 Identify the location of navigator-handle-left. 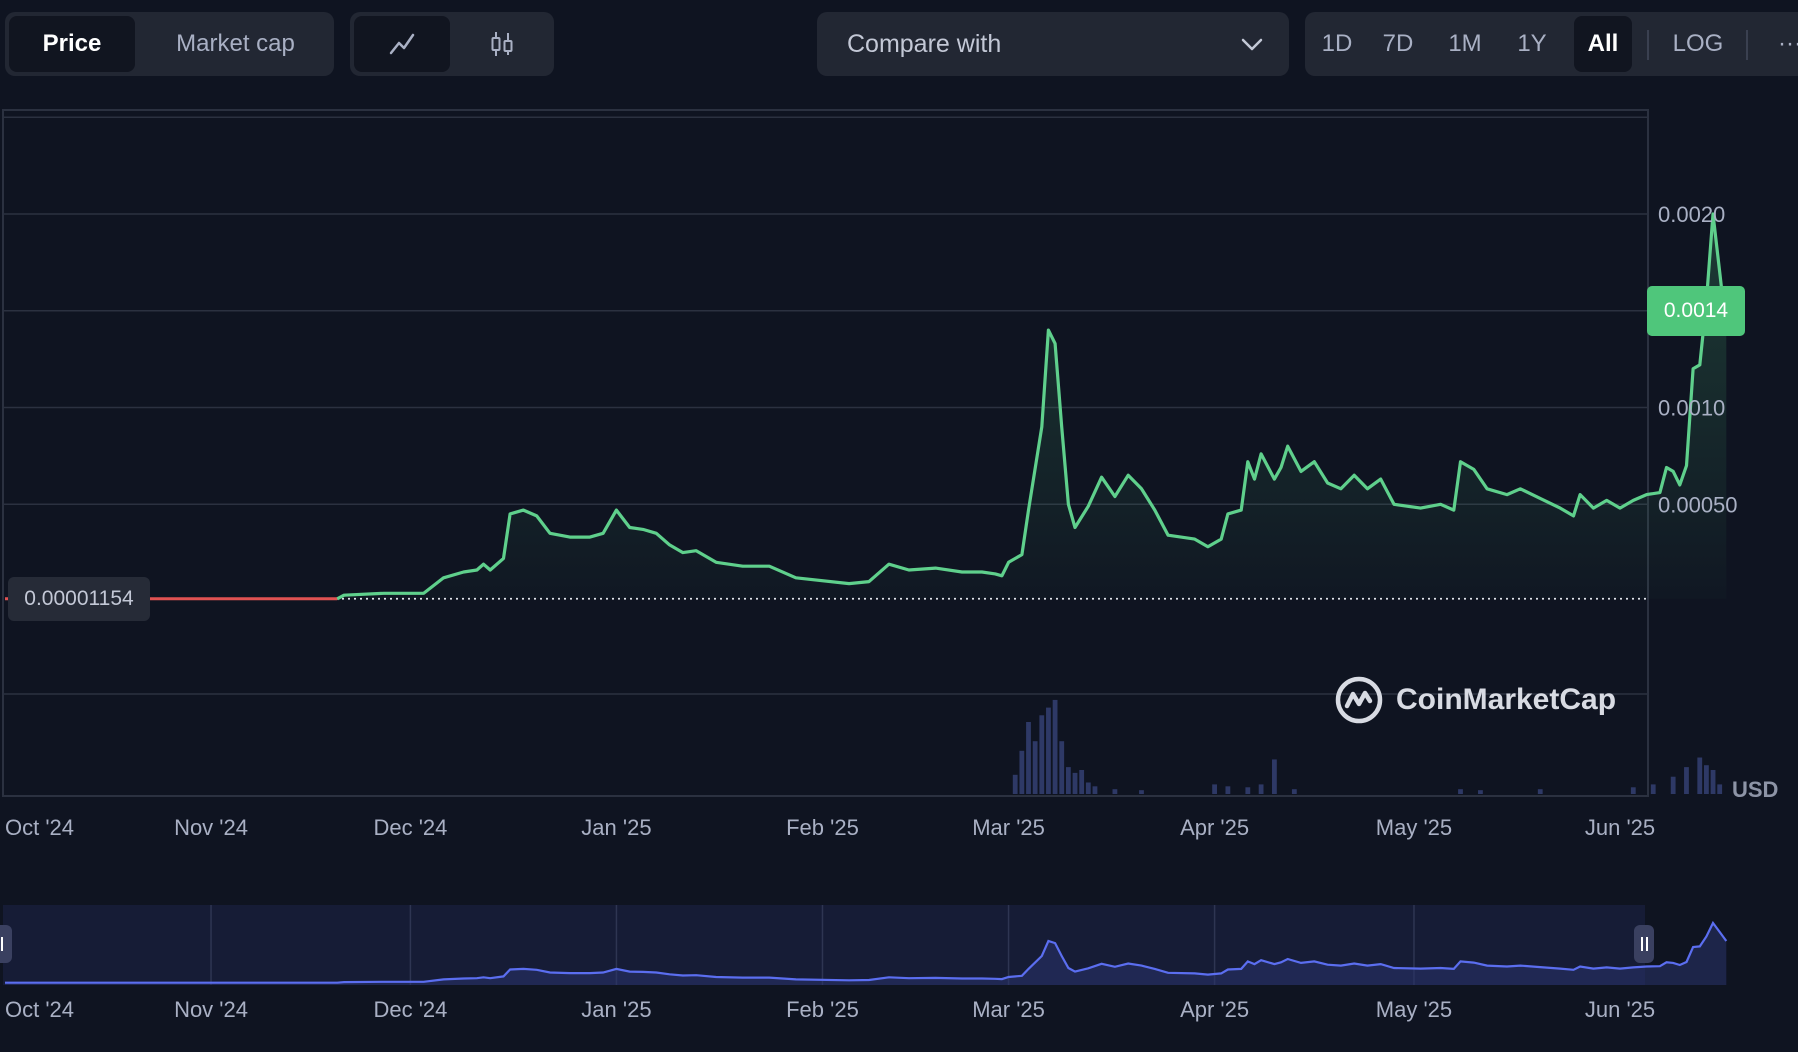
(6, 944).